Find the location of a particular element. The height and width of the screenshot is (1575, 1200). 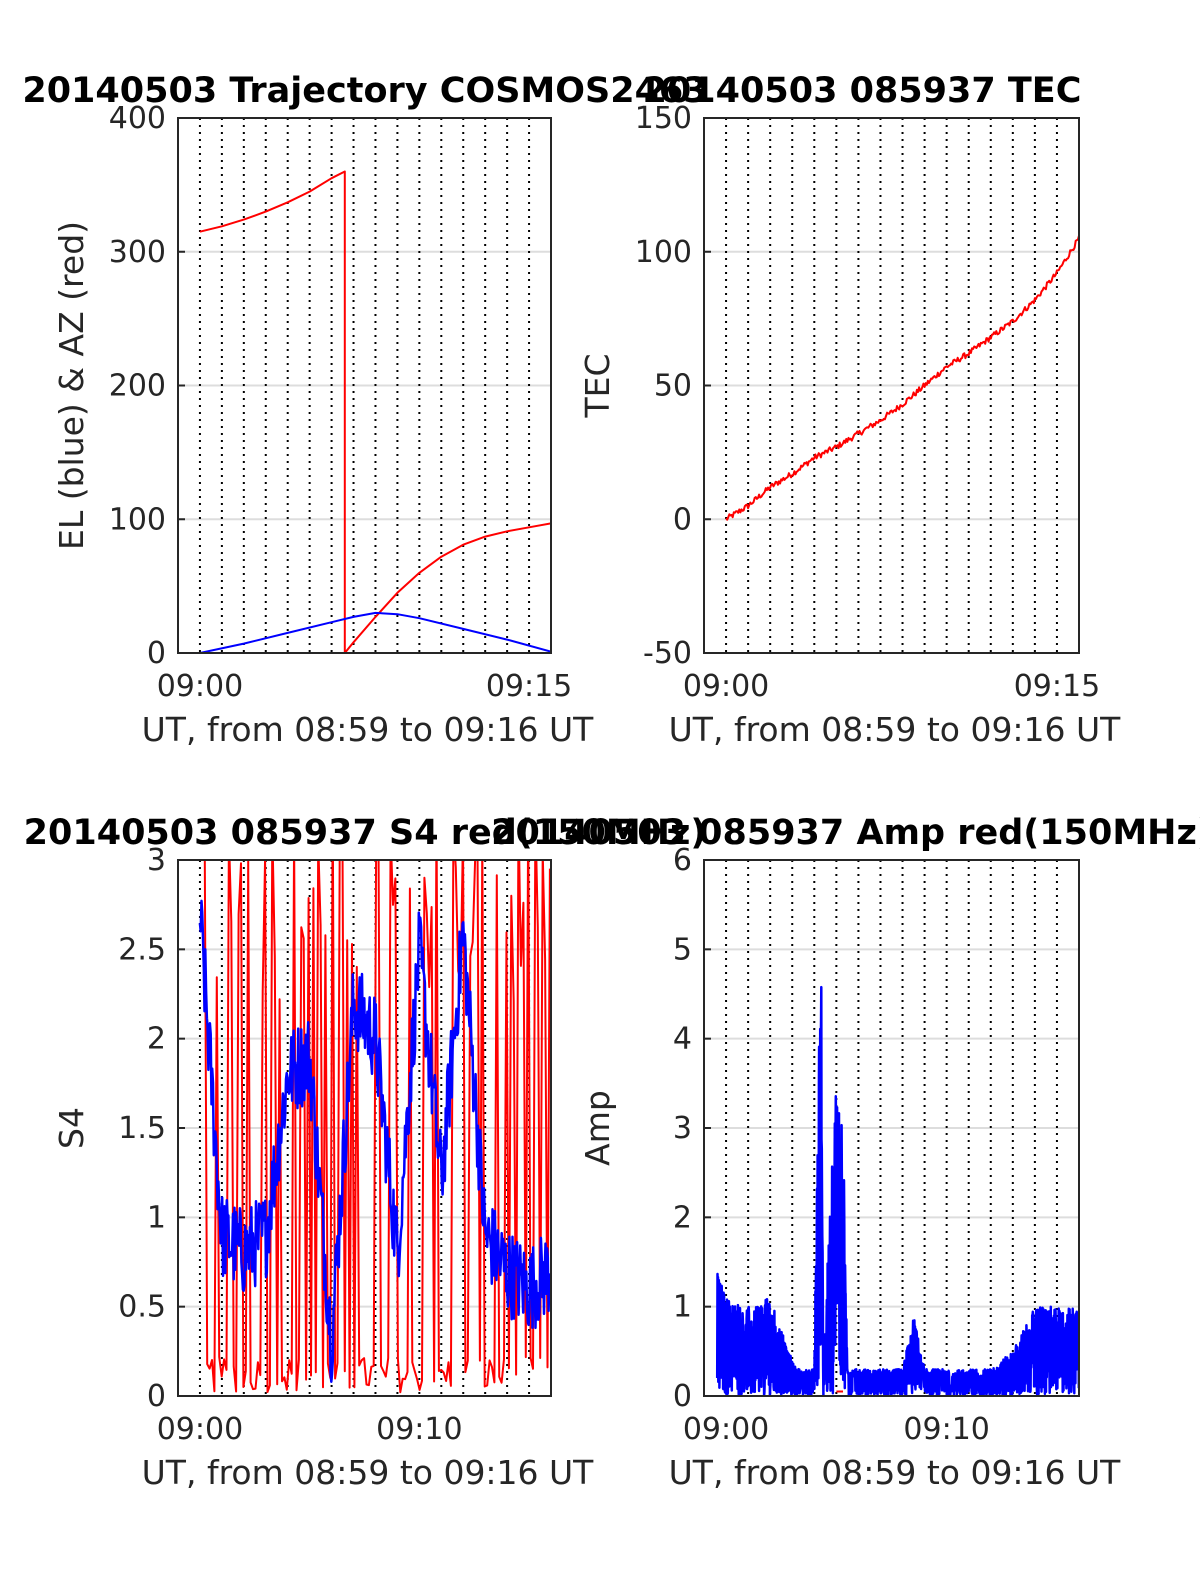

y-tick-label: 0.5 is located at coordinates (142, 1307).